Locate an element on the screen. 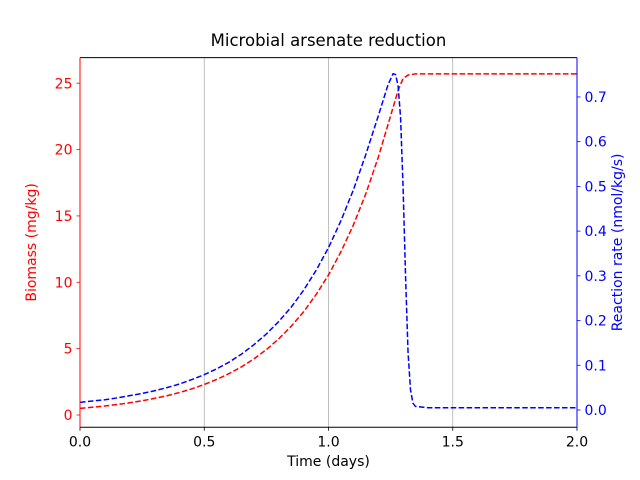  left-y-tick-label: 5 is located at coordinates (68, 350).